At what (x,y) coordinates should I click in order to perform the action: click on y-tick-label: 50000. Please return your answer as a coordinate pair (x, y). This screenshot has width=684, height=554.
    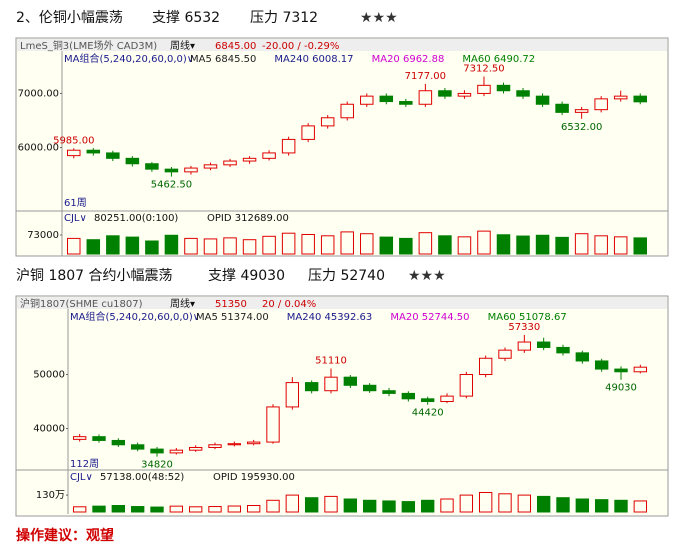
    Looking at the image, I should click on (49, 374).